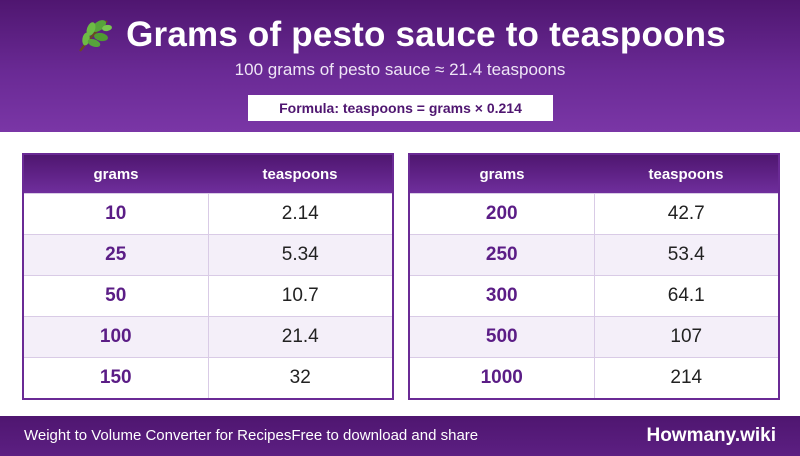  I want to click on teaspoons-cell: 42.7, so click(686, 213).